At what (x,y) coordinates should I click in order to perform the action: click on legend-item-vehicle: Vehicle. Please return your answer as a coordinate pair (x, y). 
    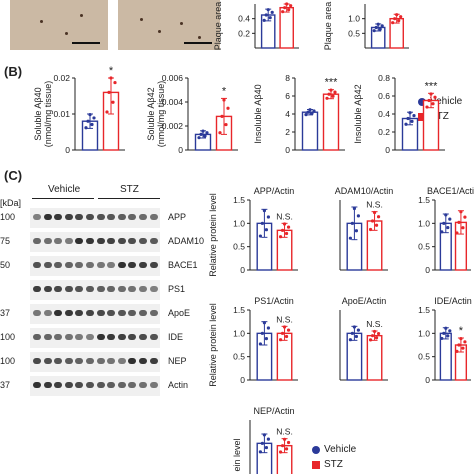
    Looking at the image, I should click on (334, 449).